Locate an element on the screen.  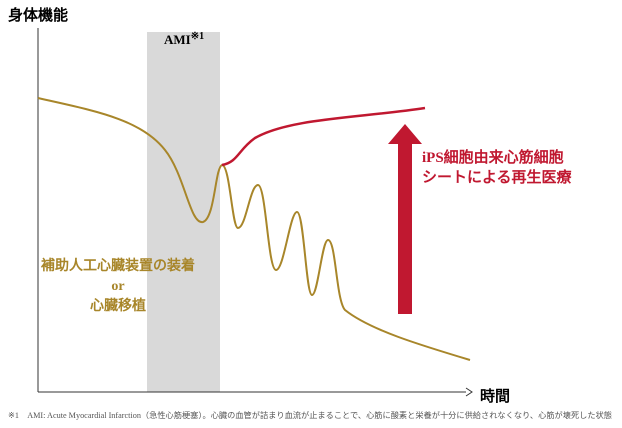
right-annotation-2: シートによる再生医療 is located at coordinates (497, 177).